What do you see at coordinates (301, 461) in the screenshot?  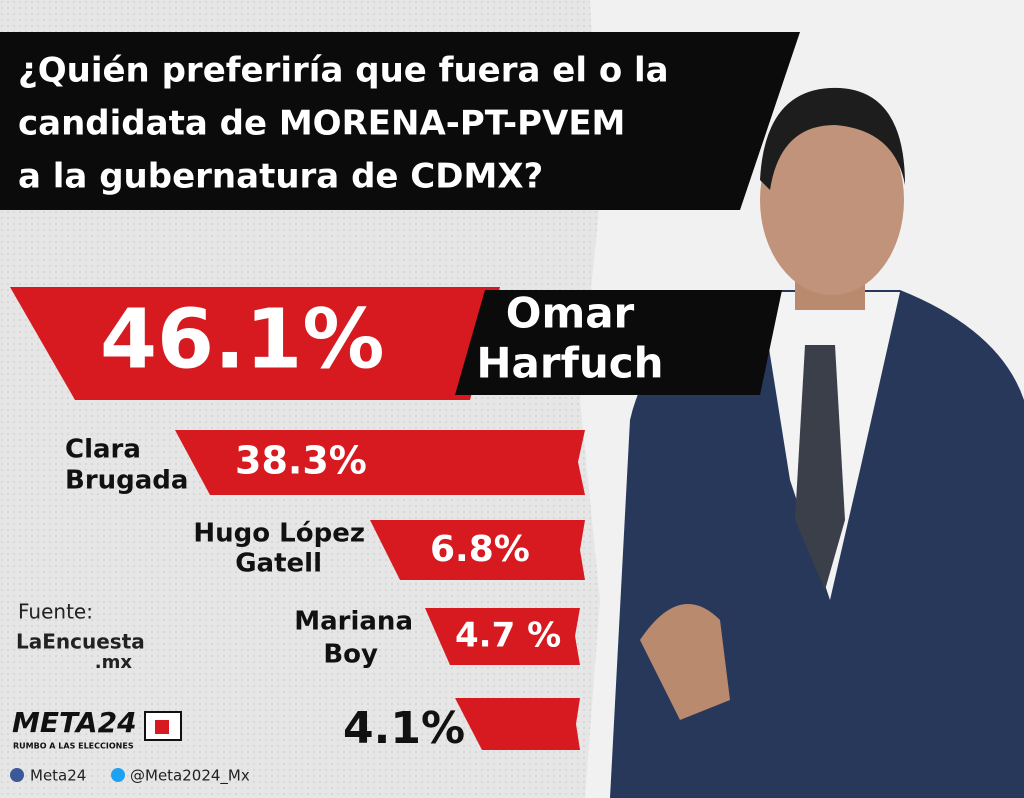 I see `result-value: 38.3%` at bounding box center [301, 461].